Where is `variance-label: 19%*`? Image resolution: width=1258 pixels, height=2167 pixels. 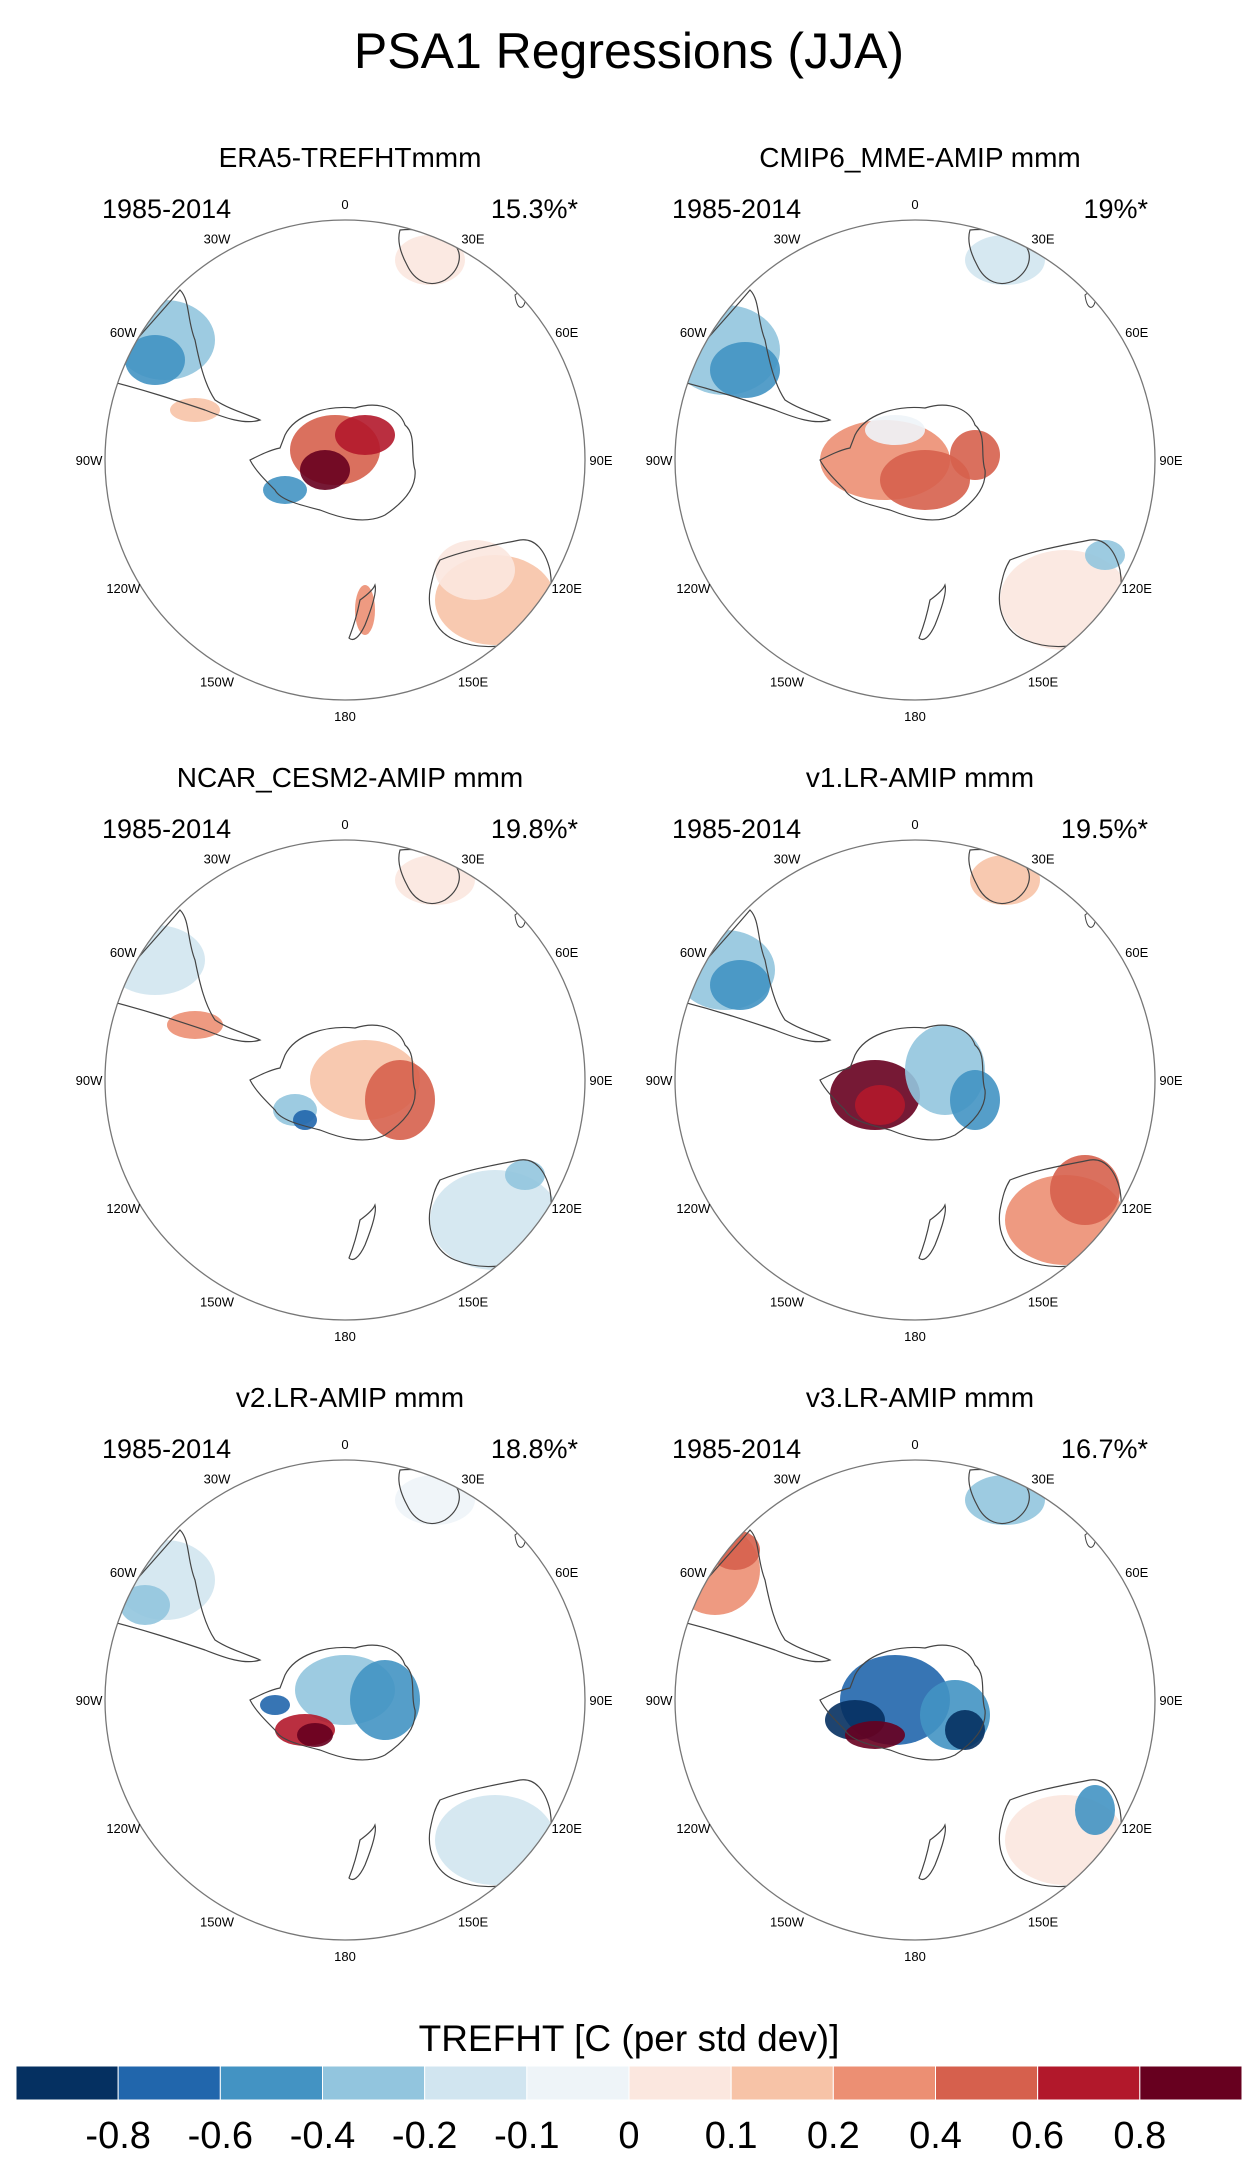
variance-label: 19%* is located at coordinates (1115, 209).